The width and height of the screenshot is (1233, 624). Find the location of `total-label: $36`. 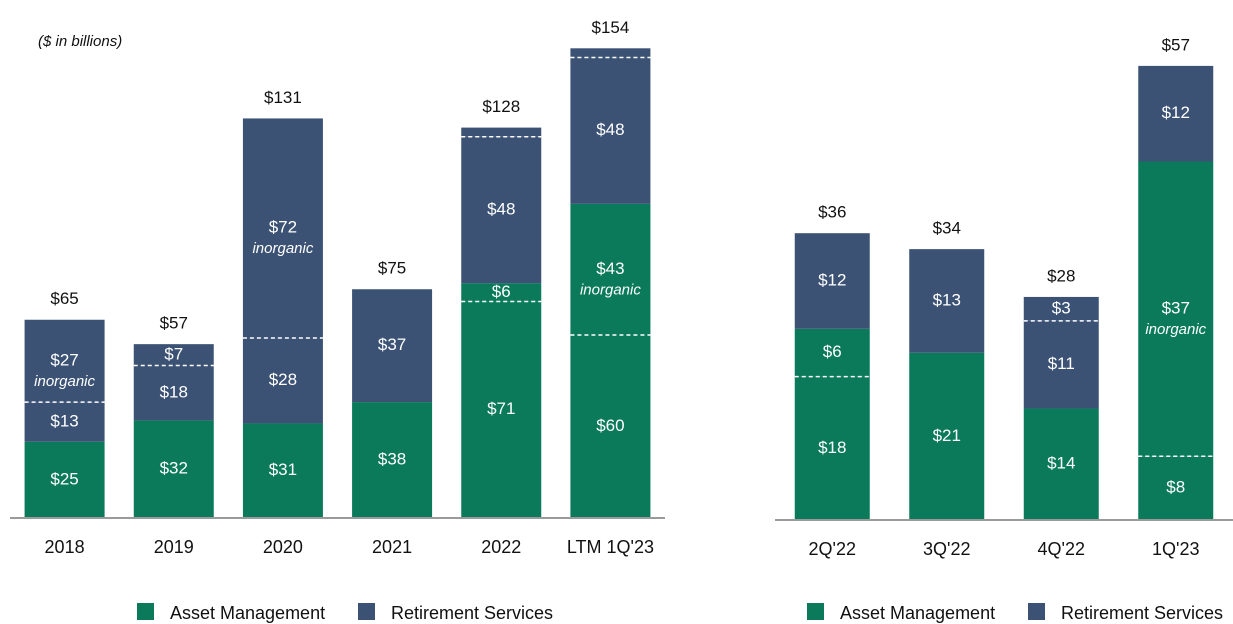

total-label: $36 is located at coordinates (832, 212).